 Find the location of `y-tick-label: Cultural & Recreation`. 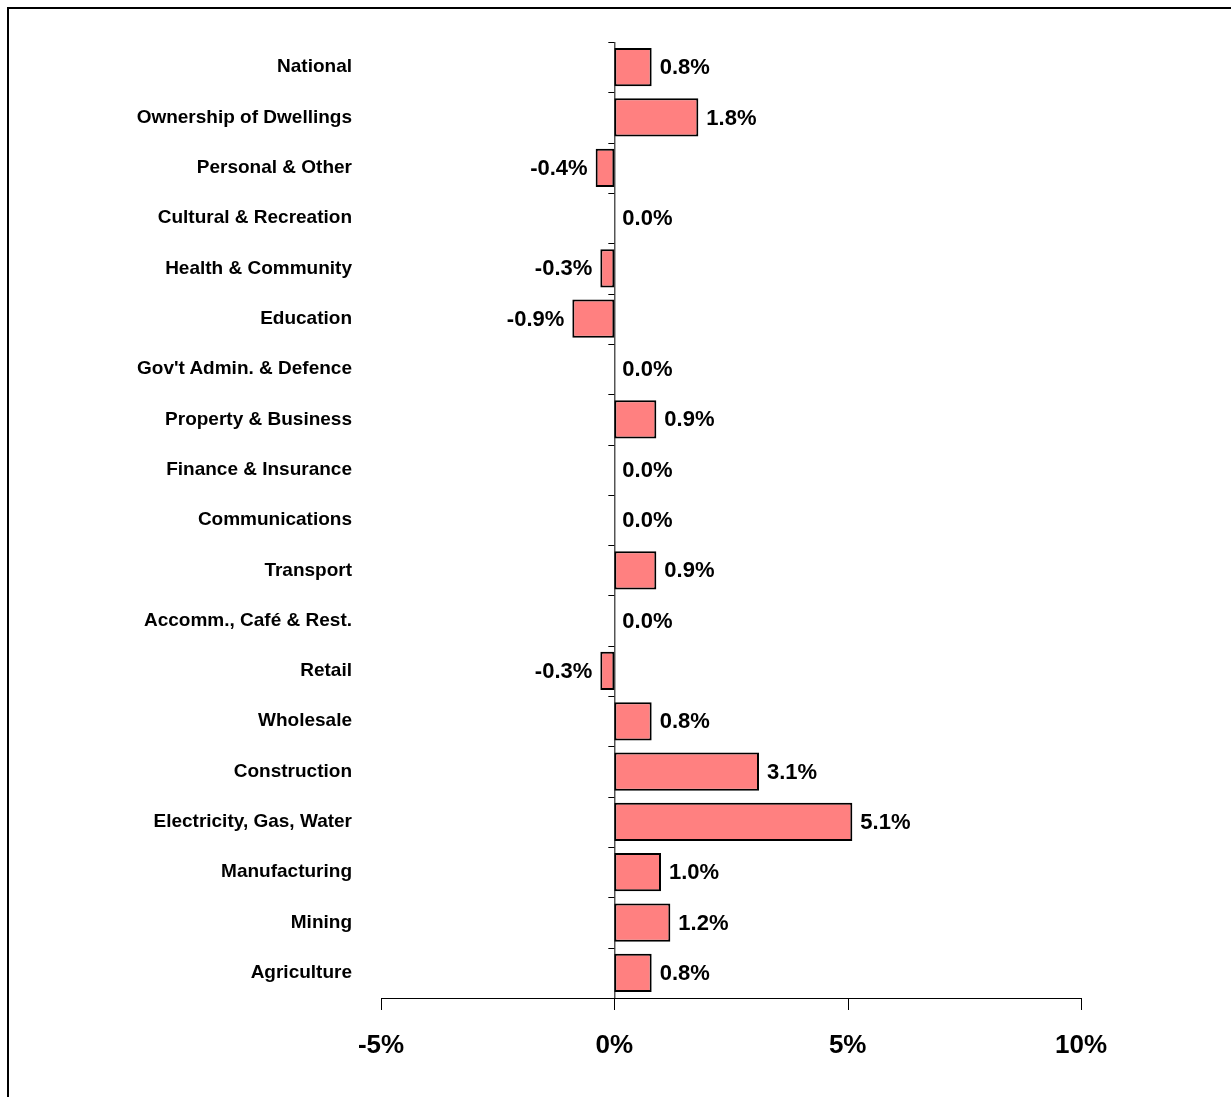

y-tick-label: Cultural & Recreation is located at coordinates (254, 217).